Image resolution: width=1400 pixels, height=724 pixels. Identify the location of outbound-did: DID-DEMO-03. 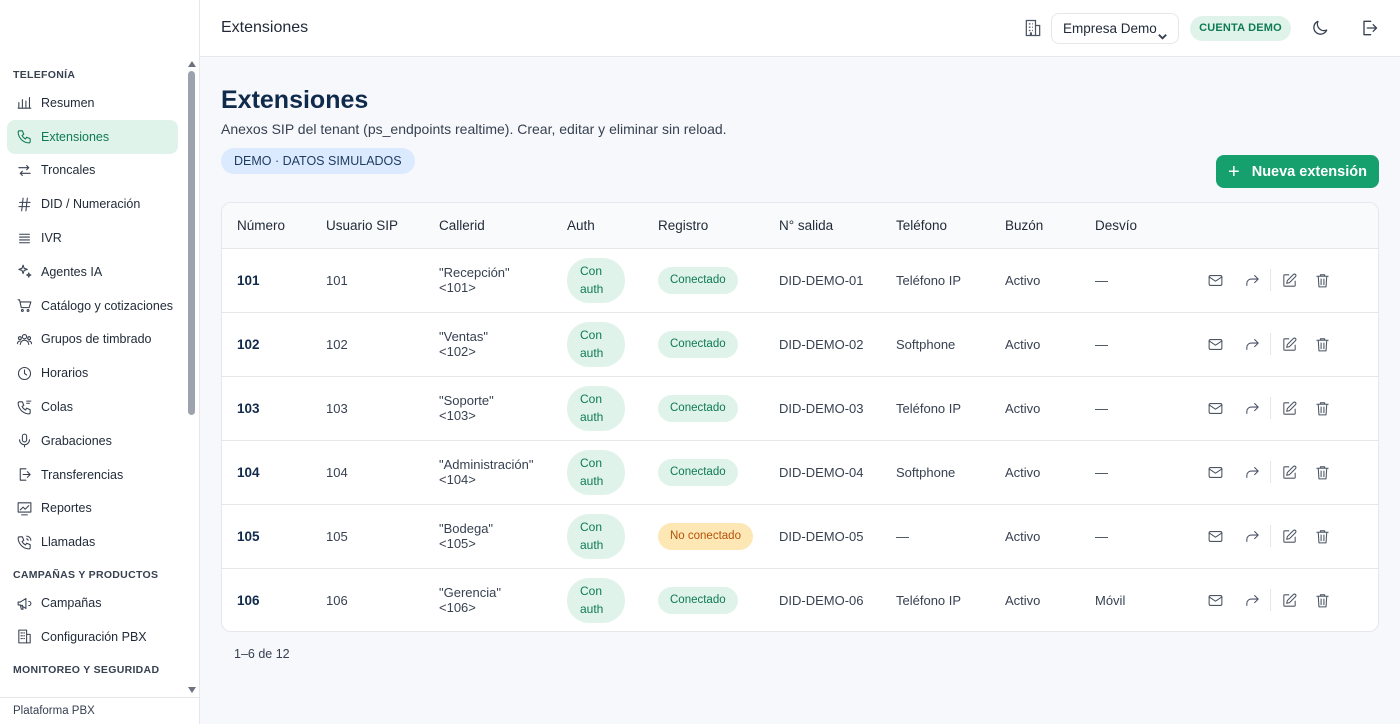
(821, 408).